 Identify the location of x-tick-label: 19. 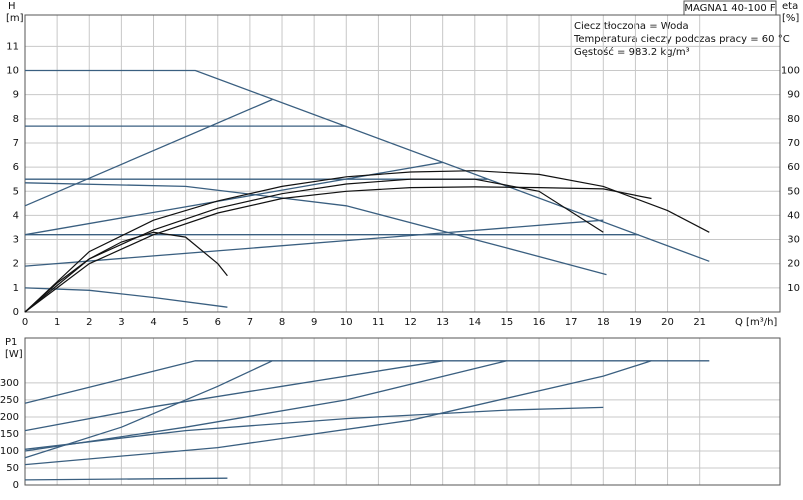
(635, 322).